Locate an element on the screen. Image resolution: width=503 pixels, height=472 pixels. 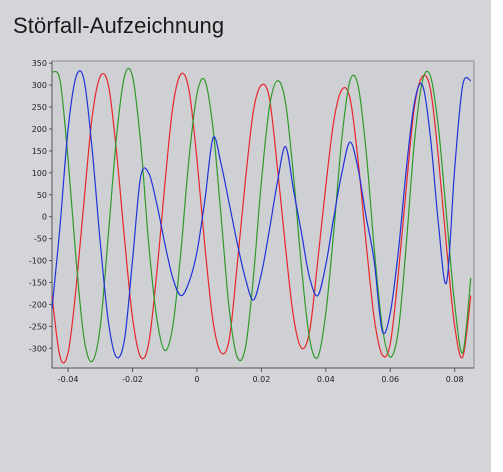
chart-title: Störfall-Aufzeichnung is located at coordinates (119, 25).